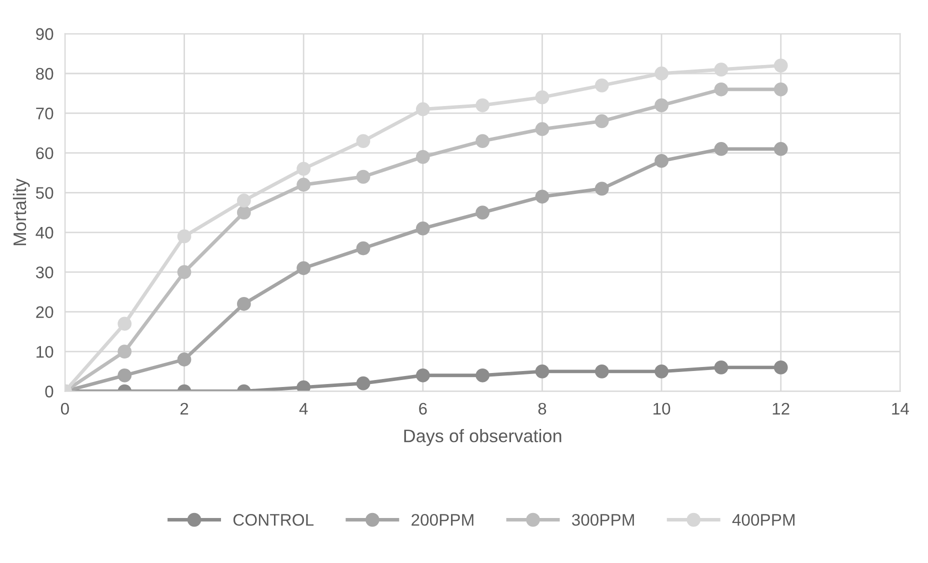  What do you see at coordinates (45, 312) in the screenshot?
I see `y-tick-label: 20` at bounding box center [45, 312].